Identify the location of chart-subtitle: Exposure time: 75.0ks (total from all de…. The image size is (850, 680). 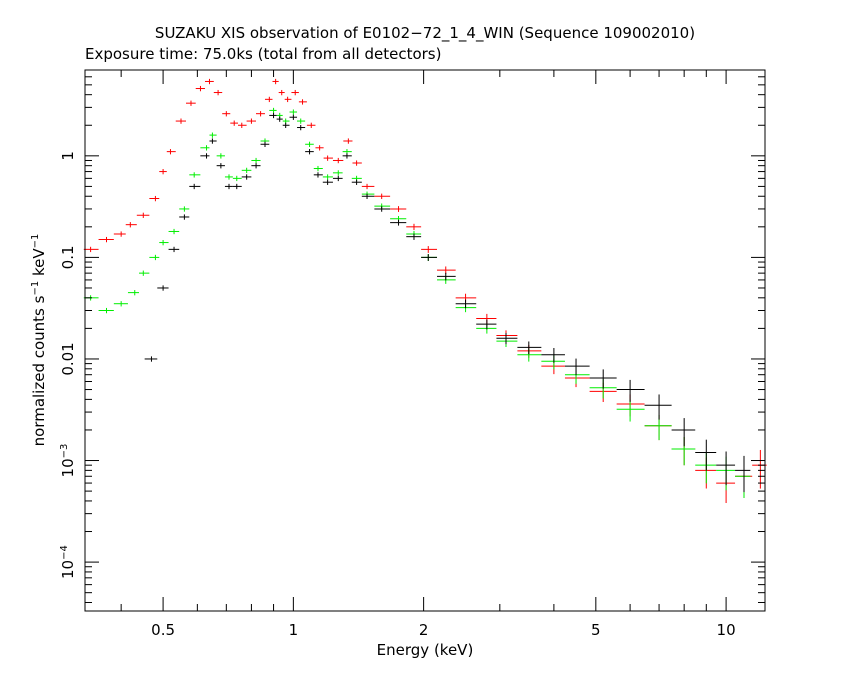
(263, 54).